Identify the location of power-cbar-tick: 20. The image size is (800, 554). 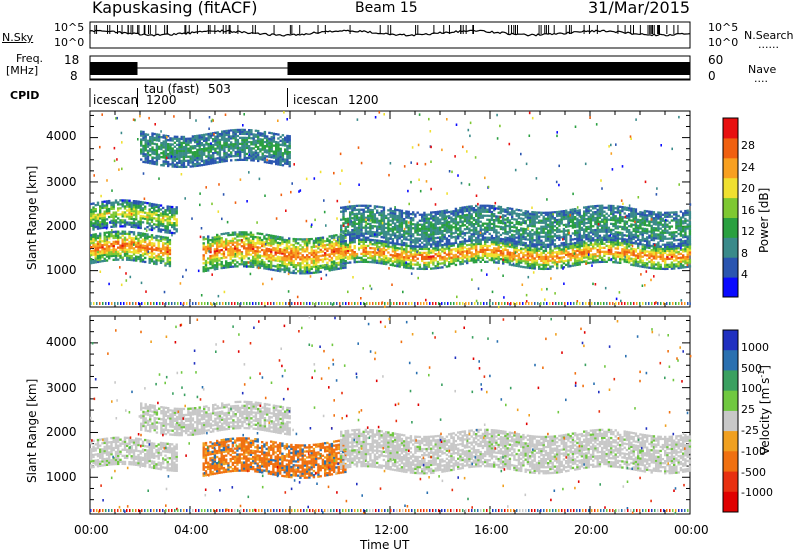
(748, 188).